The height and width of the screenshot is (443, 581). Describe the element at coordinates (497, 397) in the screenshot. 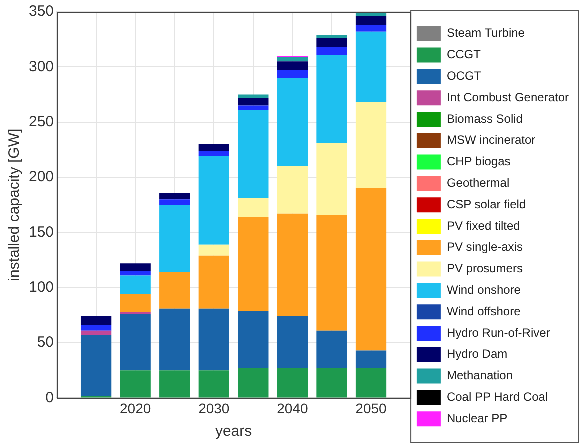

I see `legend-label: Coal PP Hard Coal` at that location.